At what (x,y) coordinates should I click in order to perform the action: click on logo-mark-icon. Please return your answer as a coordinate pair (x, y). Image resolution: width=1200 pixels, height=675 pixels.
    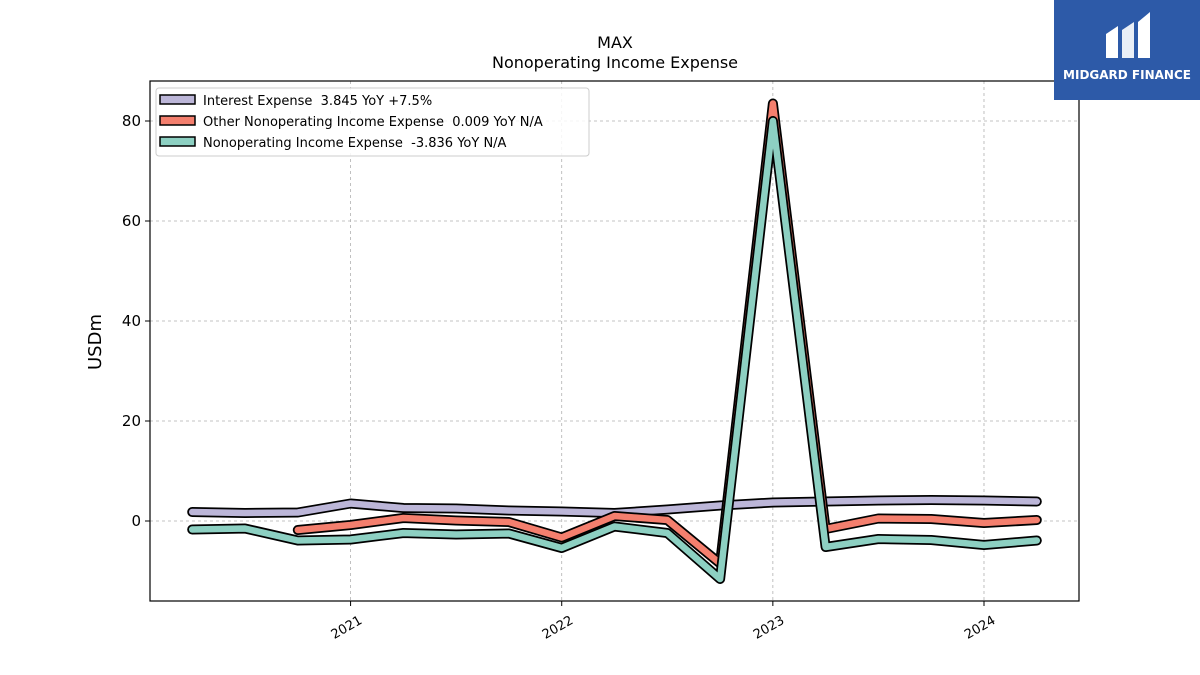
    Looking at the image, I should click on (1128, 35).